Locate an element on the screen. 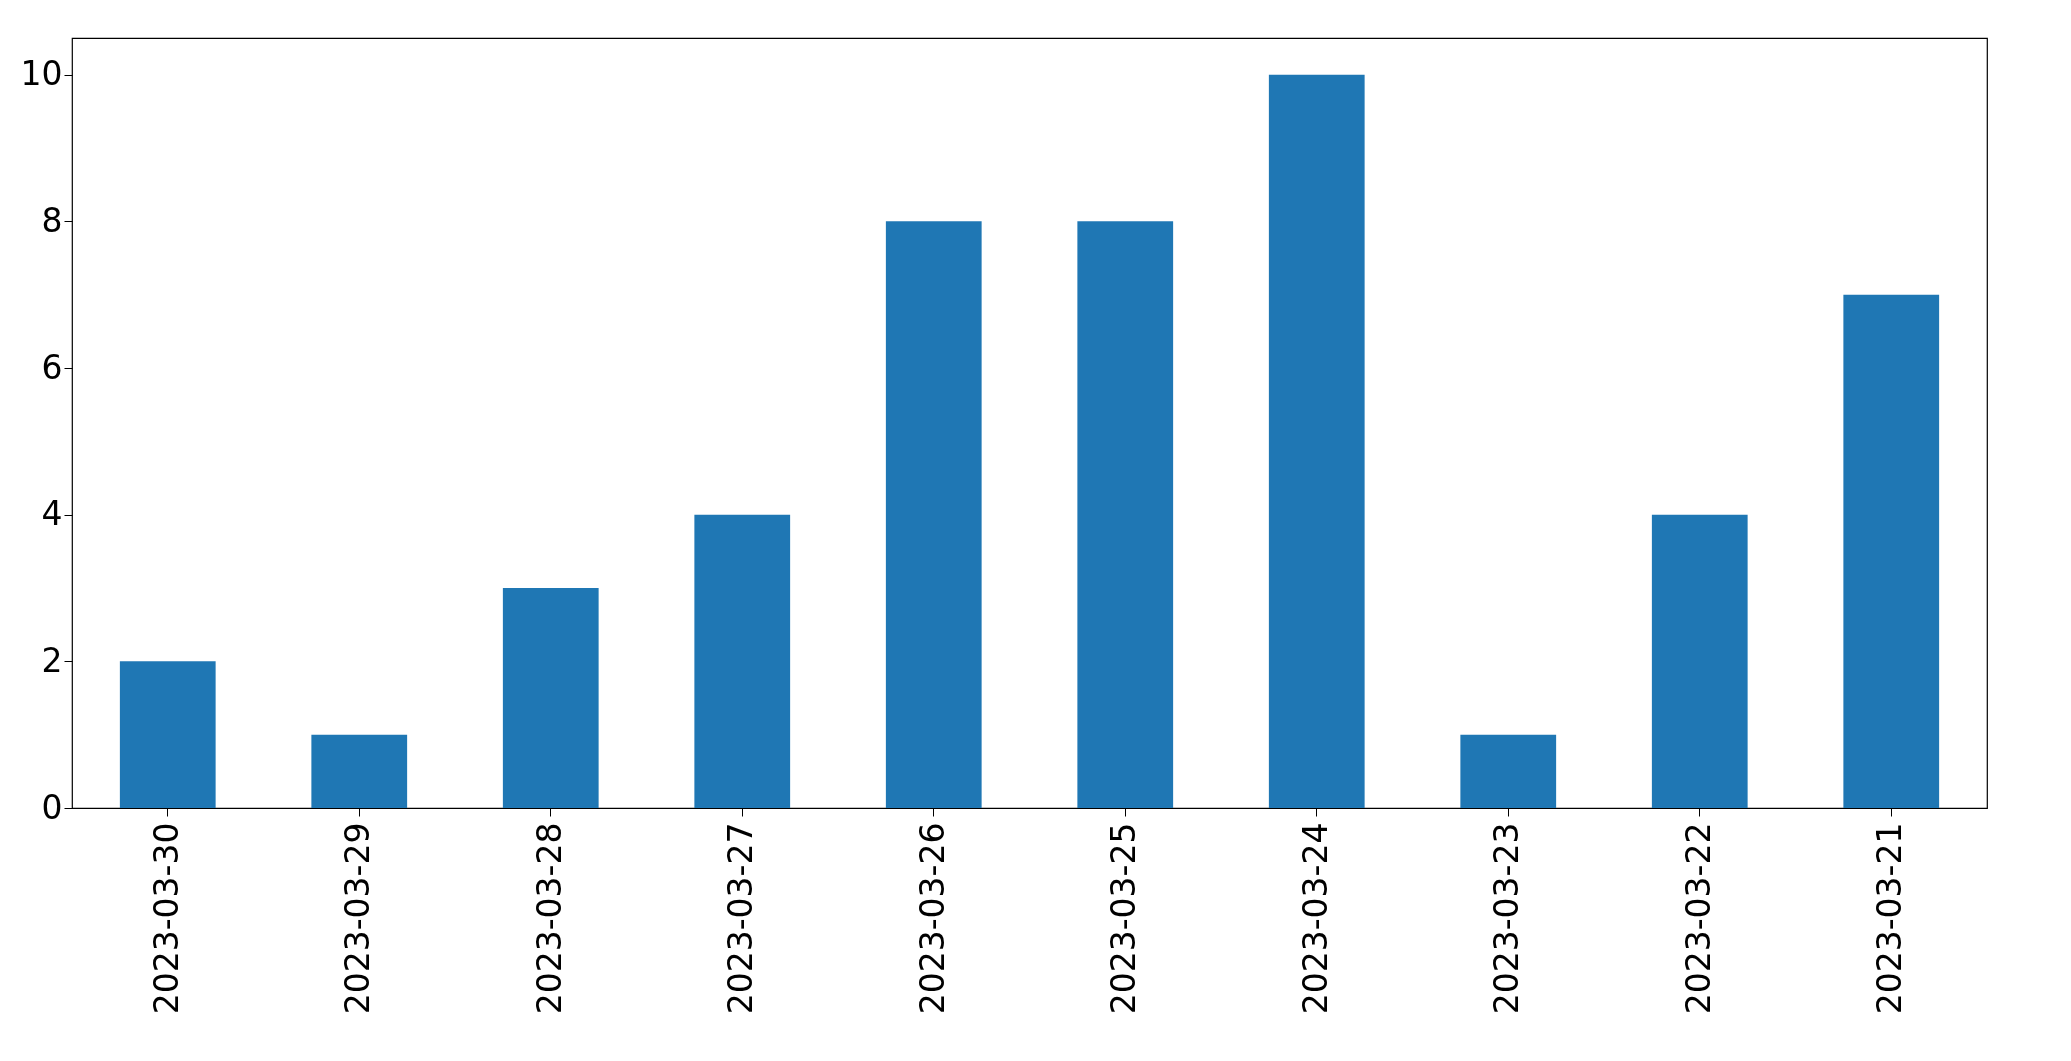 Image resolution: width=2071 pixels, height=1061 pixels. x-tick-label: 2023-03-27 is located at coordinates (741, 918).